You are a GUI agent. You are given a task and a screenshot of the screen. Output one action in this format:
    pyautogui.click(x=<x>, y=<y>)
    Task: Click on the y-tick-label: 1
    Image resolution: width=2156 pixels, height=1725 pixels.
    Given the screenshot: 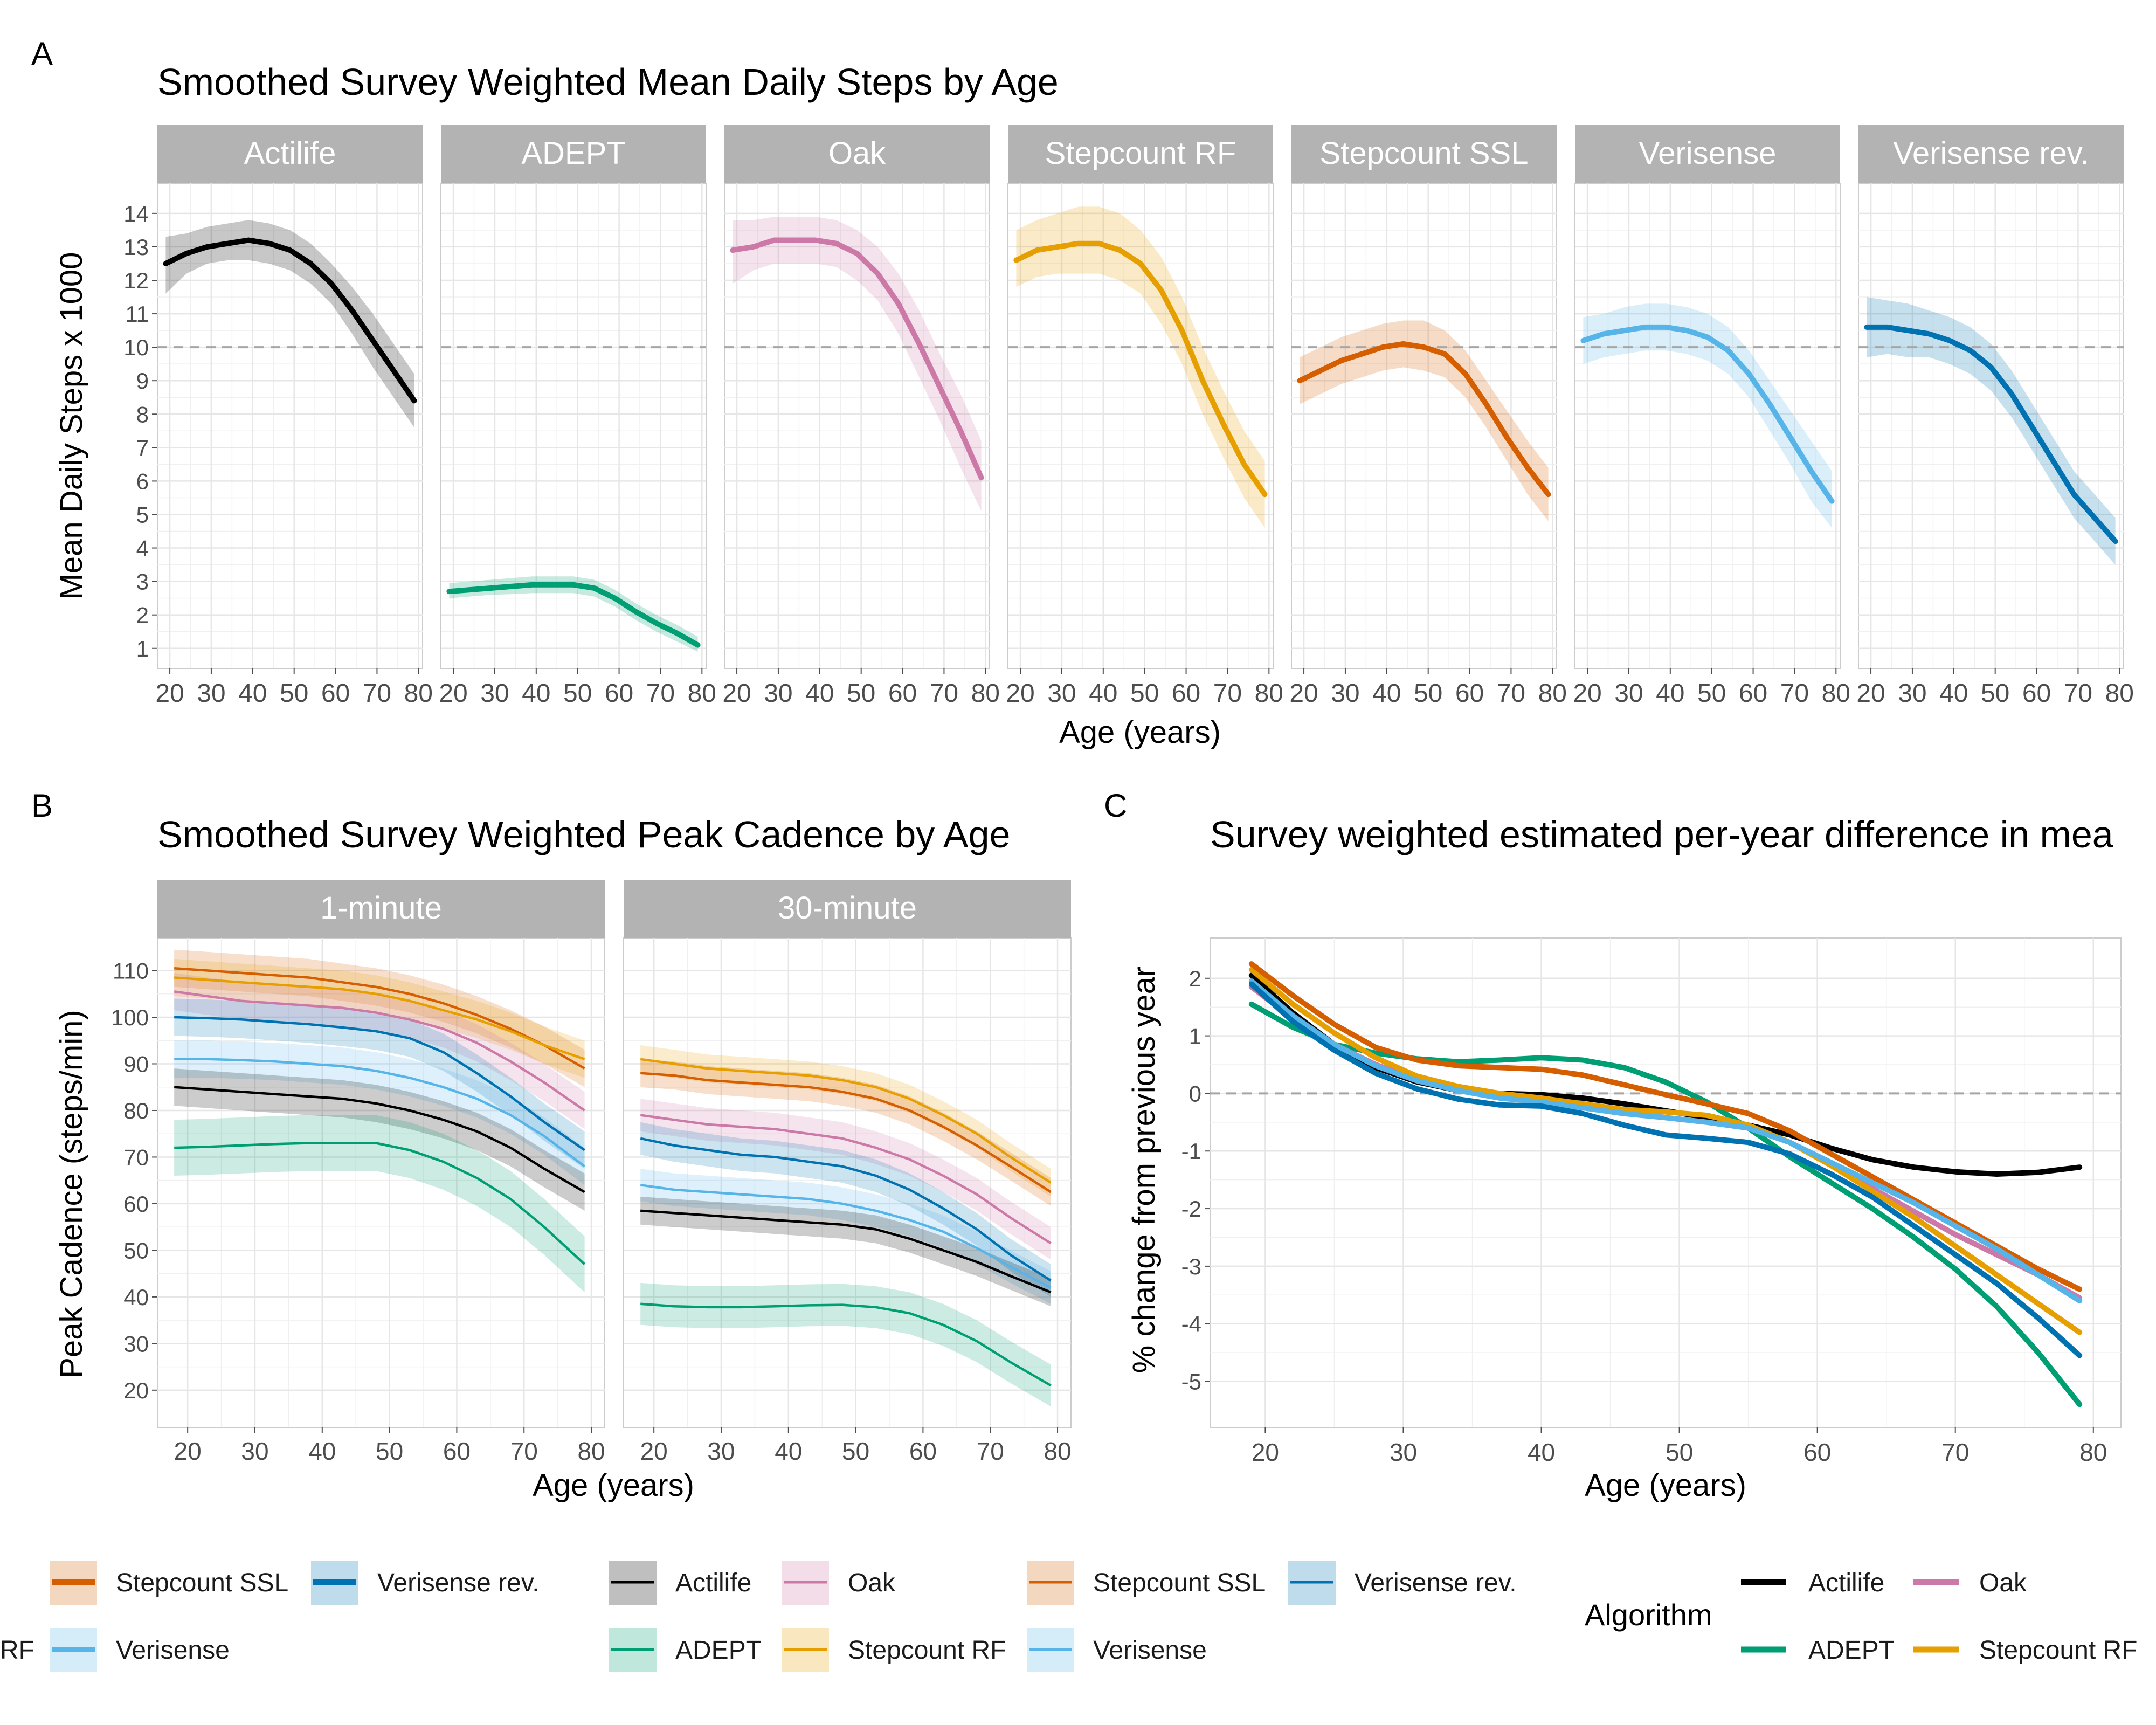 What is the action you would take?
    pyautogui.click(x=1195, y=1036)
    